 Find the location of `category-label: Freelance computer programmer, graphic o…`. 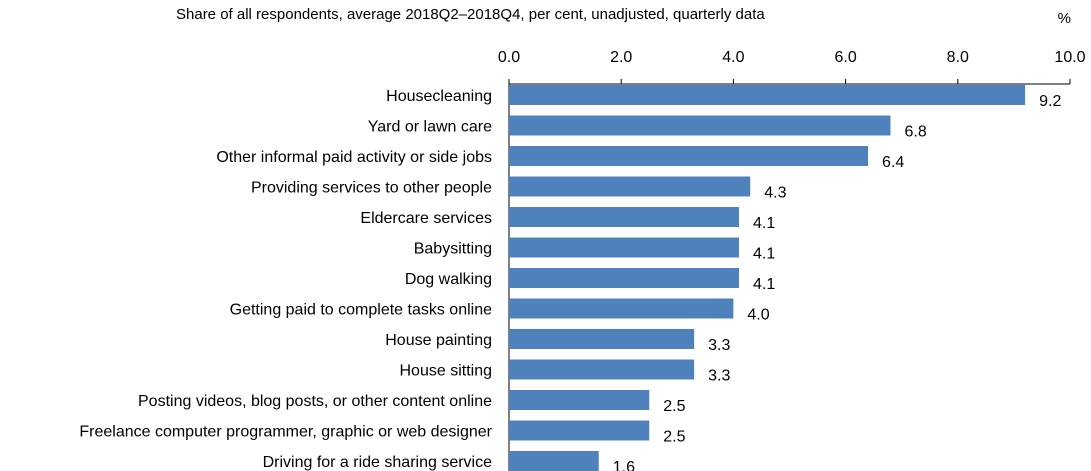

category-label: Freelance computer programmer, graphic o… is located at coordinates (285, 432).